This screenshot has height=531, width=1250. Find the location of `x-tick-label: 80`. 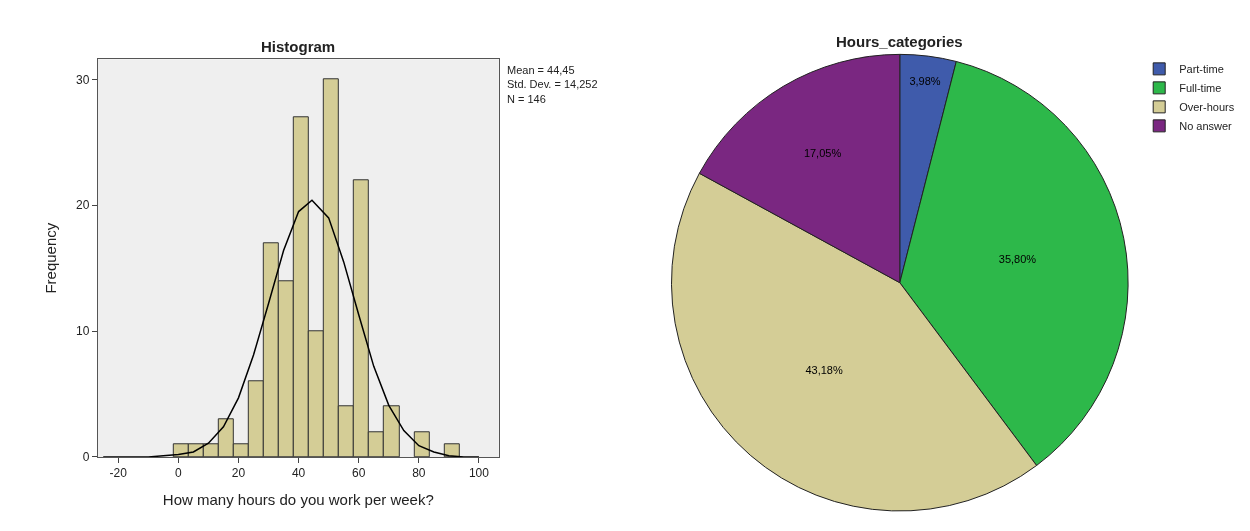

x-tick-label: 80 is located at coordinates (419, 473).